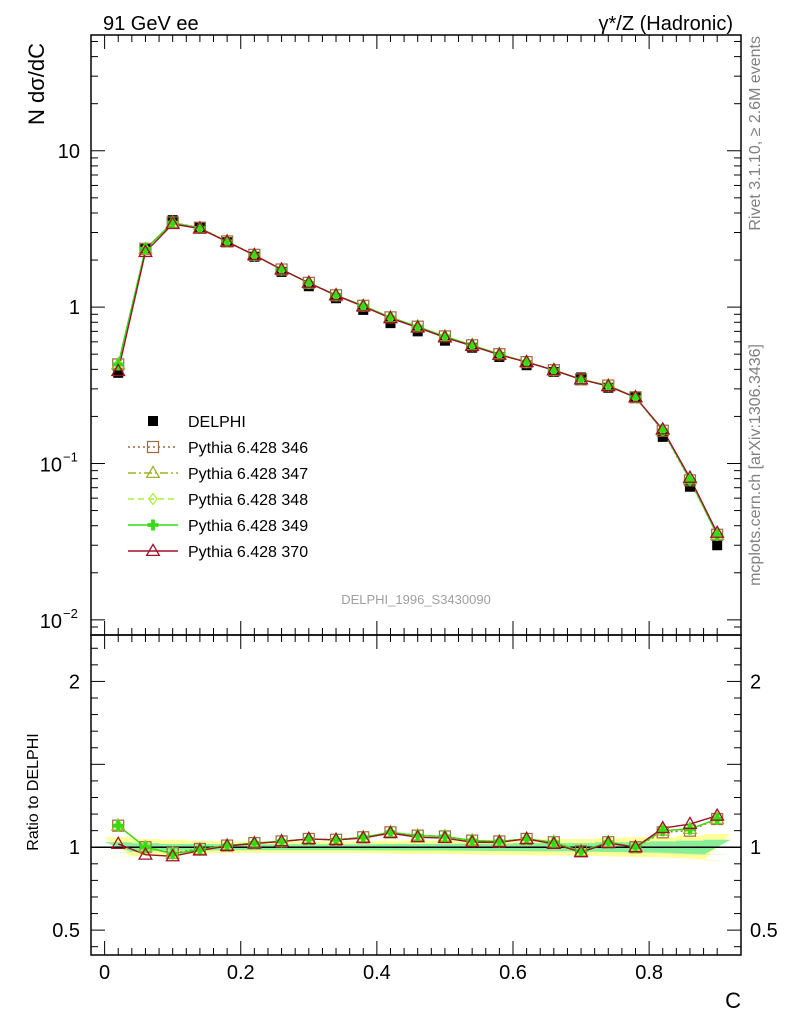 The width and height of the screenshot is (786, 1024). I want to click on legend-label: Pythia 6.428 370, so click(248, 552).